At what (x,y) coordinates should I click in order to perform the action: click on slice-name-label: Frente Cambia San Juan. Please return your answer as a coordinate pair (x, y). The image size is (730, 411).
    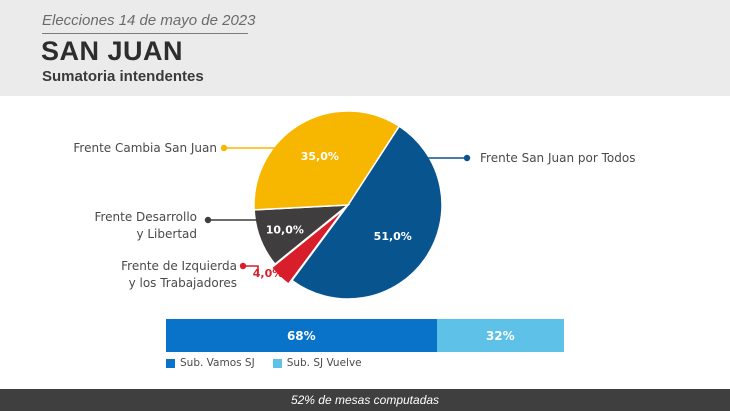
    Looking at the image, I should click on (145, 148).